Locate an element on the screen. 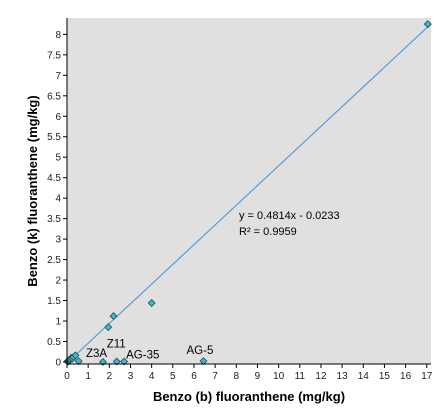 This screenshot has height=410, width=443. y-tick-label: 2 is located at coordinates (58, 281).